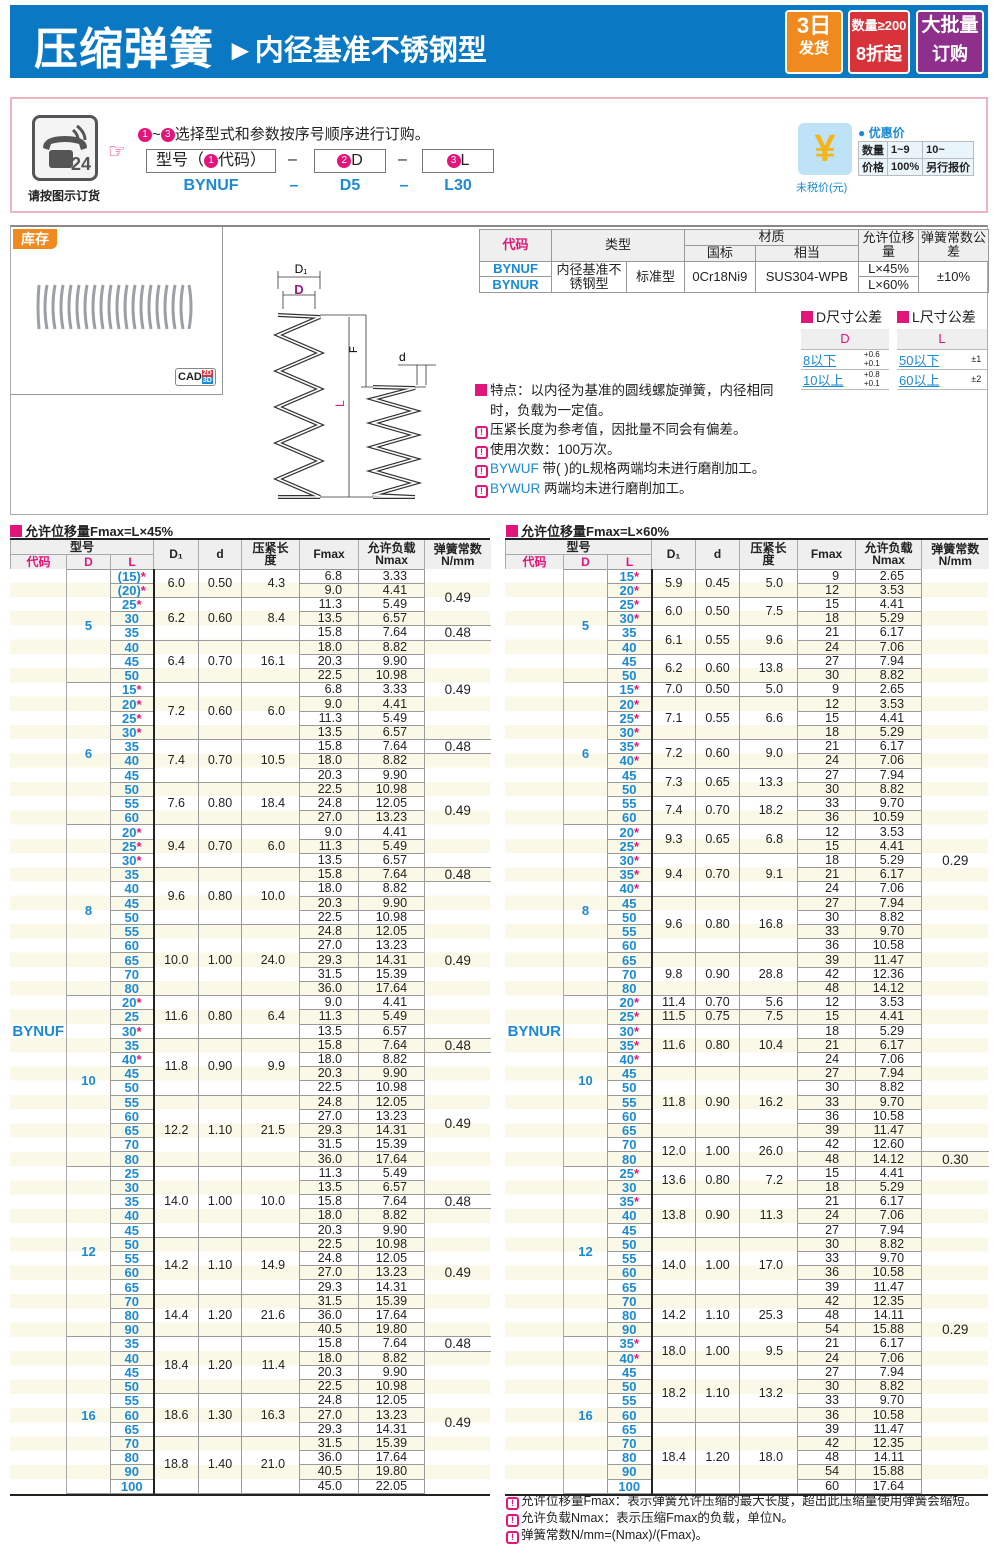 This screenshot has height=1557, width=1000. What do you see at coordinates (329, 789) in the screenshot?
I see `fmax-cell: 22.5` at bounding box center [329, 789].